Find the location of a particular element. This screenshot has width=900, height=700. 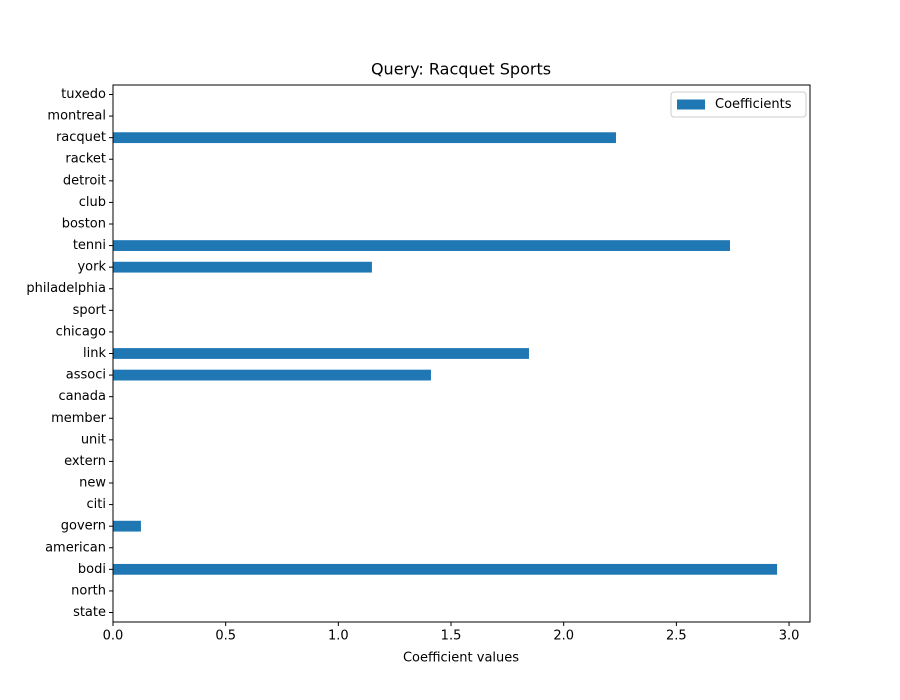

y-tick-label: link is located at coordinates (94, 353).